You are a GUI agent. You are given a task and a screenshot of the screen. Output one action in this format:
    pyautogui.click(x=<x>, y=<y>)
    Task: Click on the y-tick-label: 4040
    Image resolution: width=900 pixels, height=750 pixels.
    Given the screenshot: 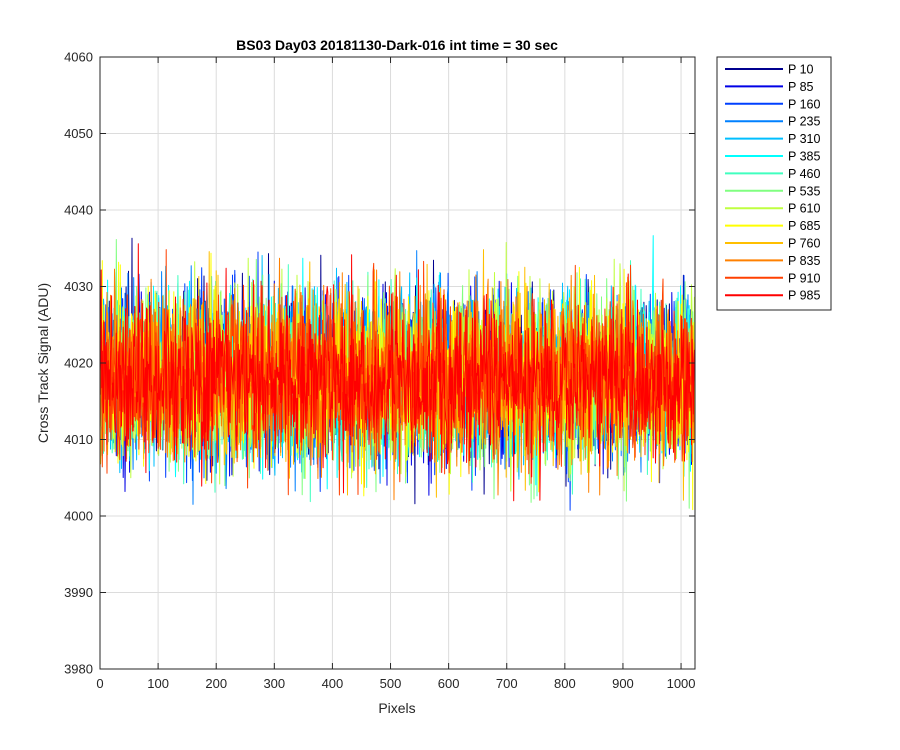 What is the action you would take?
    pyautogui.click(x=78, y=210)
    